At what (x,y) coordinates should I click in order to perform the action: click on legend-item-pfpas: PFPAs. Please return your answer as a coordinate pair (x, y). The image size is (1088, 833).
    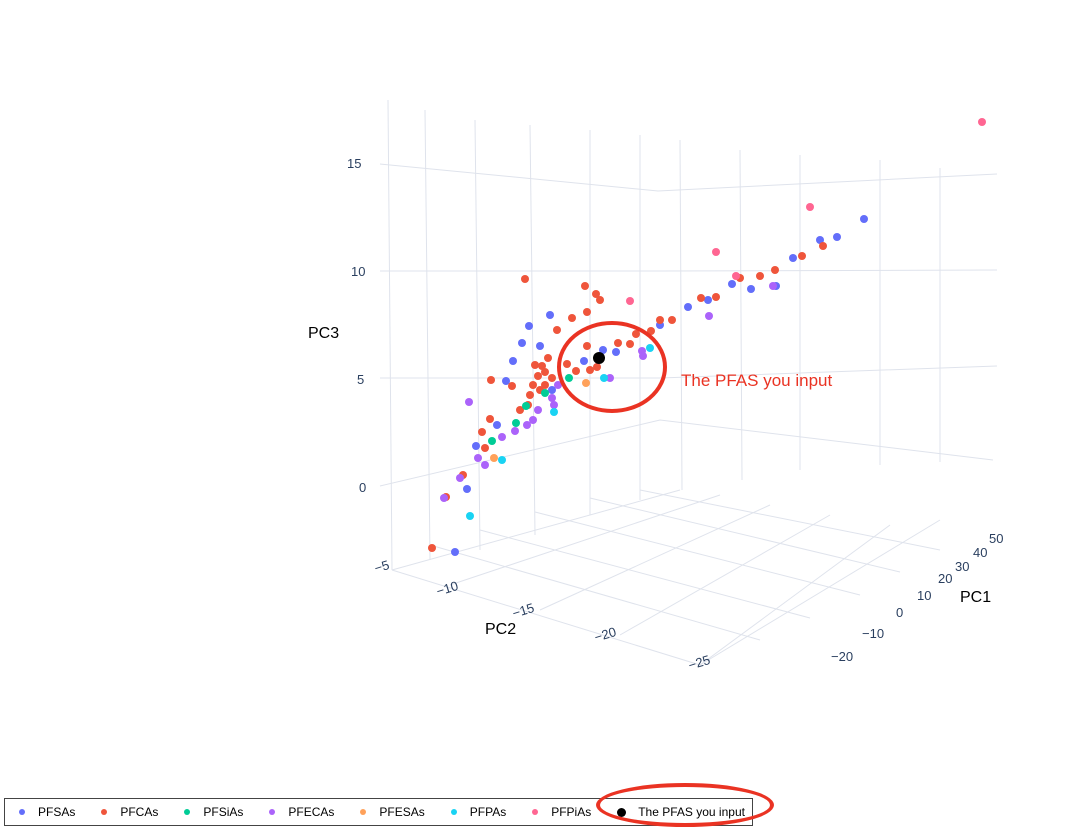
    Looking at the image, I should click on (478, 812).